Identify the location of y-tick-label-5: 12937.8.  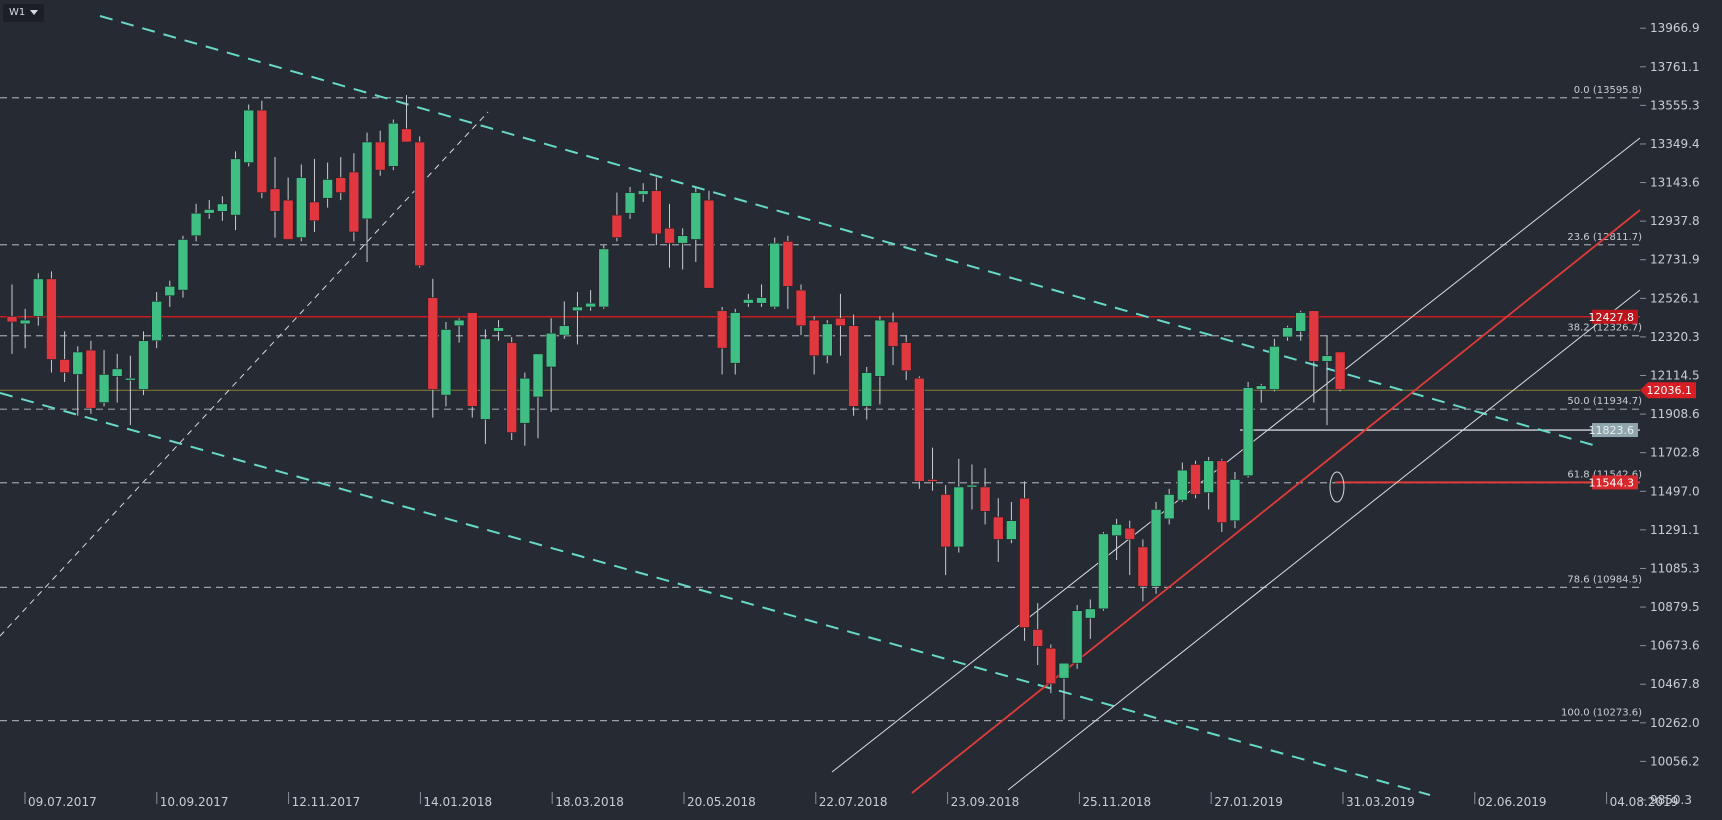
(1675, 221).